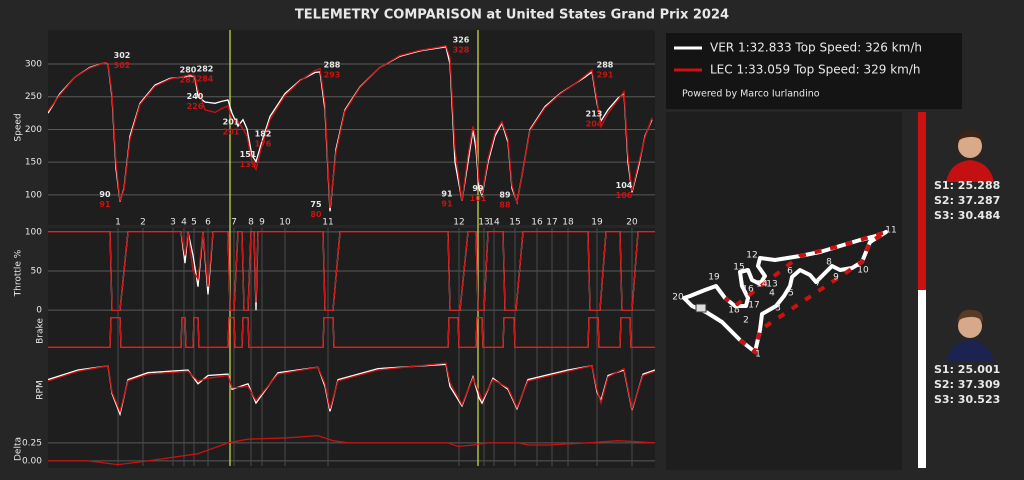  What do you see at coordinates (594, 113) in the screenshot?
I see `speed-label: 213` at bounding box center [594, 113].